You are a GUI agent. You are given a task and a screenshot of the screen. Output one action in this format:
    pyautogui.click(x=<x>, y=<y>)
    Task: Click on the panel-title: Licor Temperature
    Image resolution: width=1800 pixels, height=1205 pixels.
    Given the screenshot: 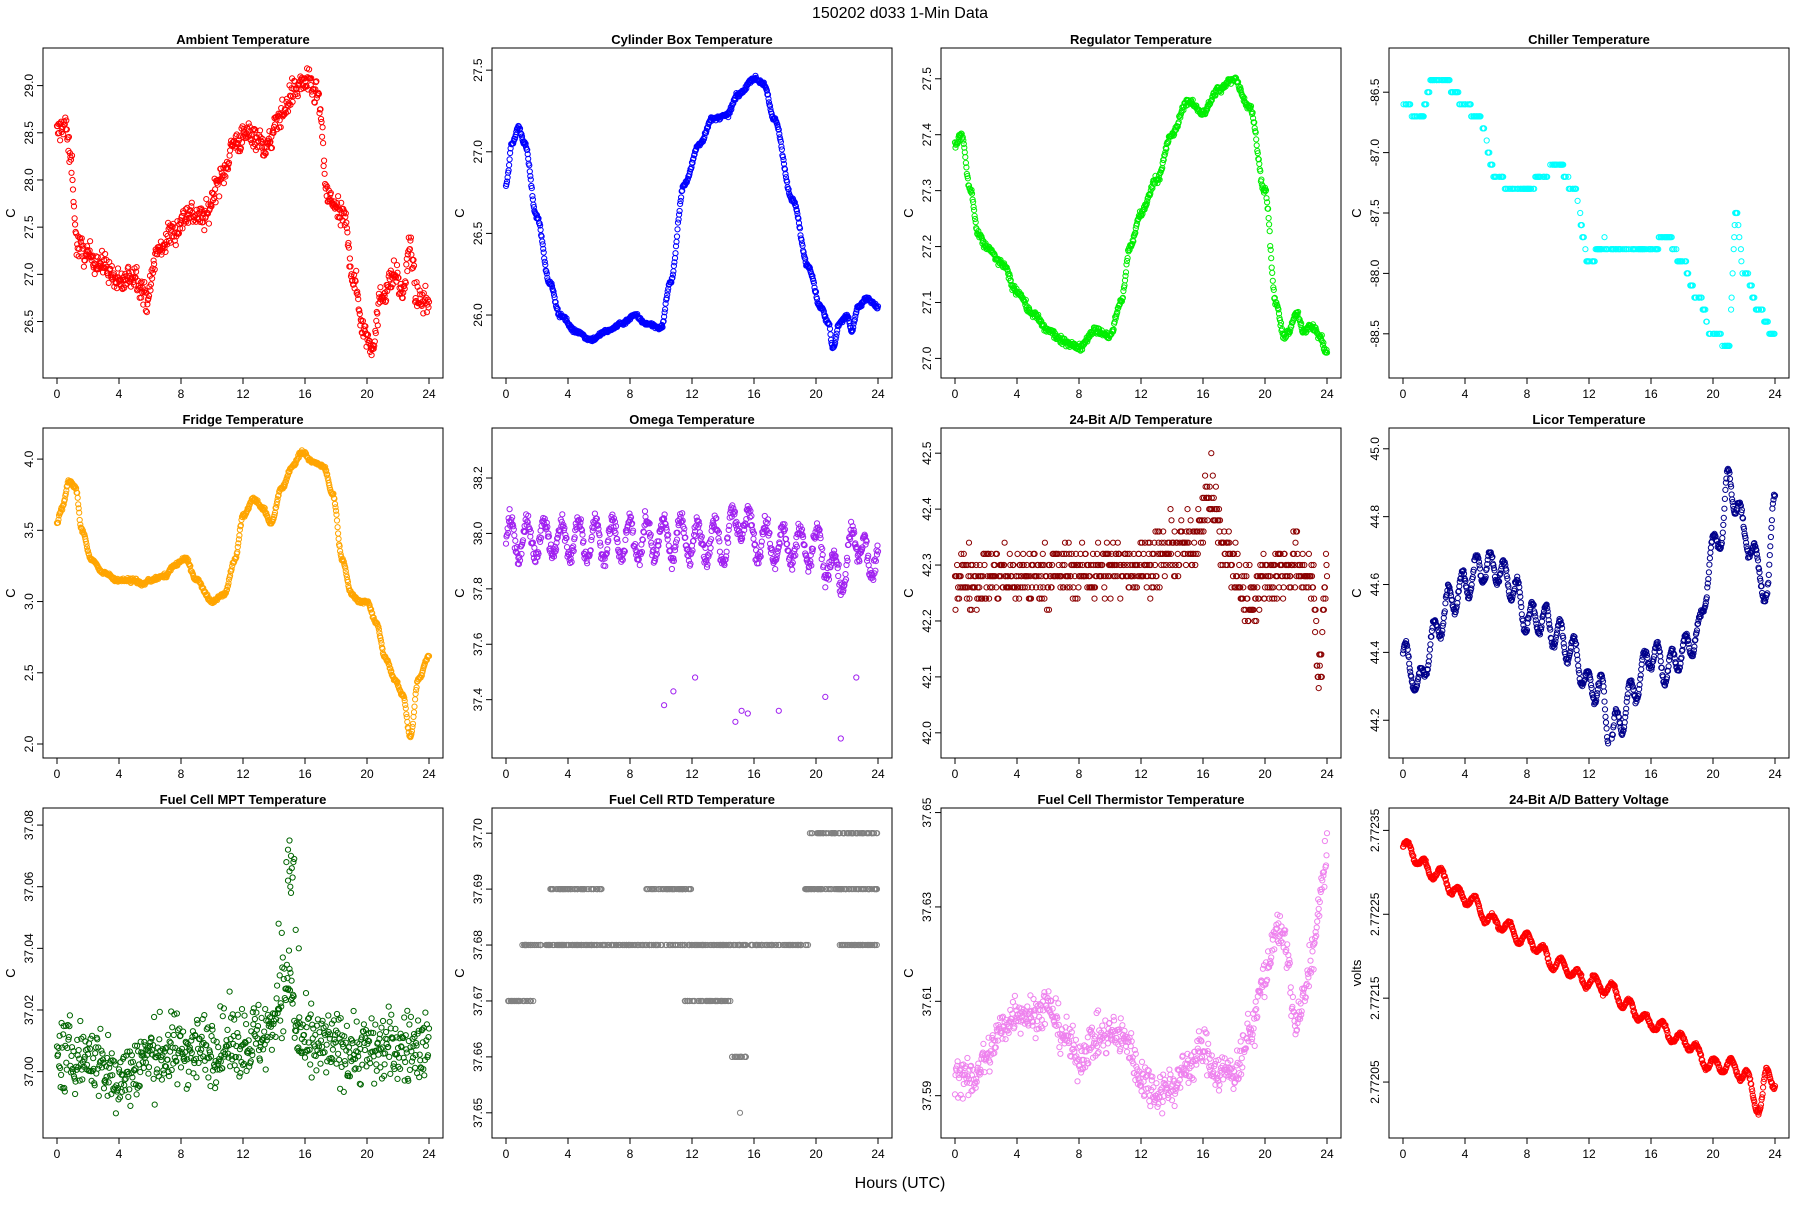 What is the action you would take?
    pyautogui.click(x=1588, y=419)
    